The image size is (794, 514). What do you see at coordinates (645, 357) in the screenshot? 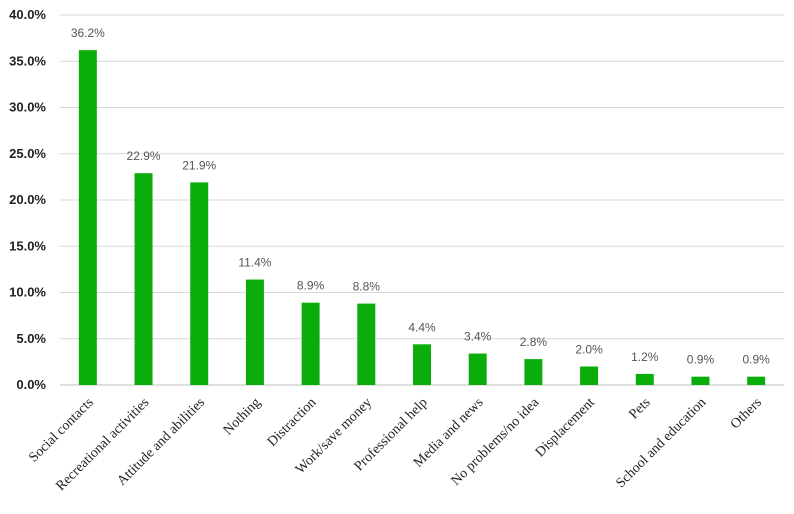
I see `data-label: 1.2%` at bounding box center [645, 357].